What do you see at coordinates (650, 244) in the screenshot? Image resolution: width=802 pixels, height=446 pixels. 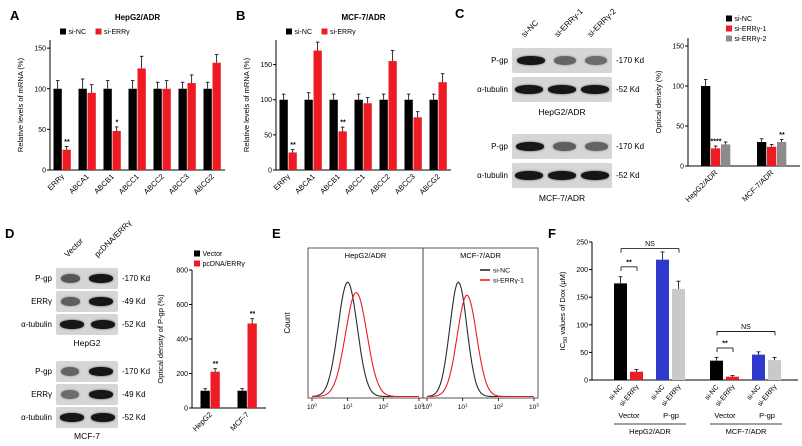 I see `chart-text: NS` at bounding box center [650, 244].